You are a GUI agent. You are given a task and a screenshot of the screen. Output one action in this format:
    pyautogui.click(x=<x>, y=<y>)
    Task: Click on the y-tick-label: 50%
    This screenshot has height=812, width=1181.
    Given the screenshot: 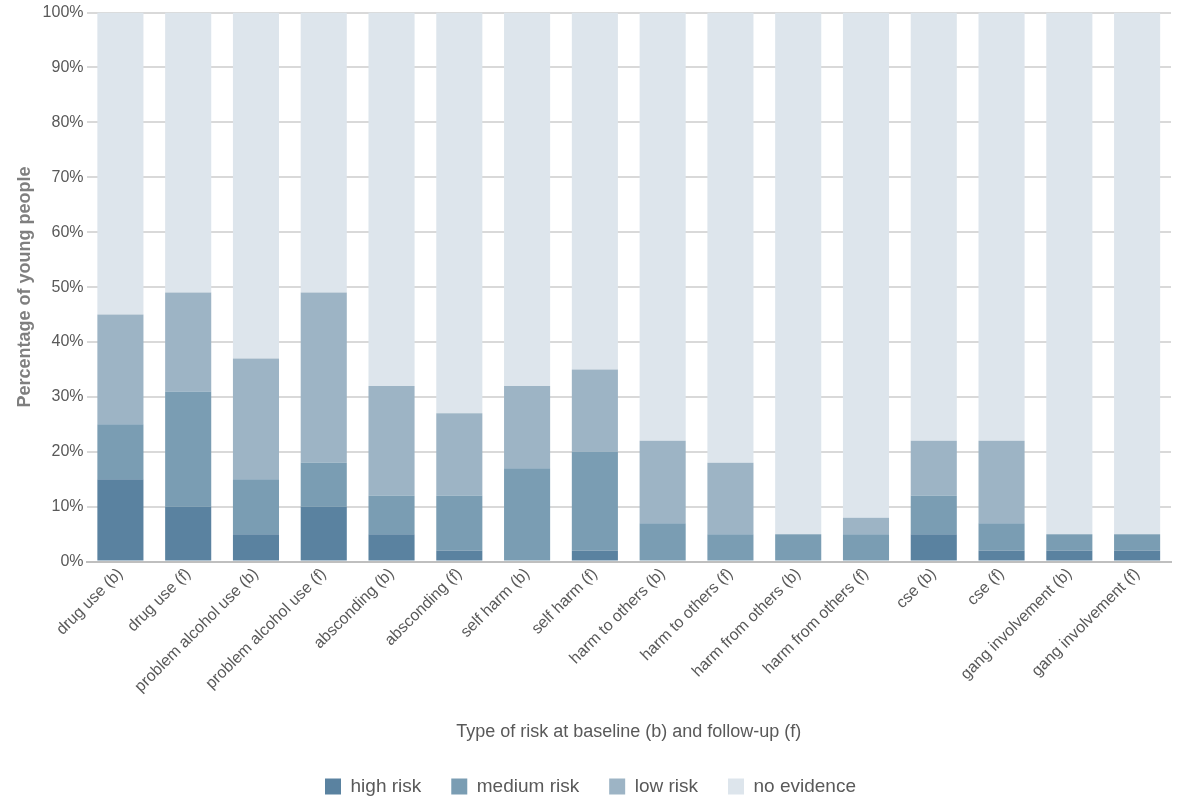 What is the action you would take?
    pyautogui.click(x=67, y=286)
    